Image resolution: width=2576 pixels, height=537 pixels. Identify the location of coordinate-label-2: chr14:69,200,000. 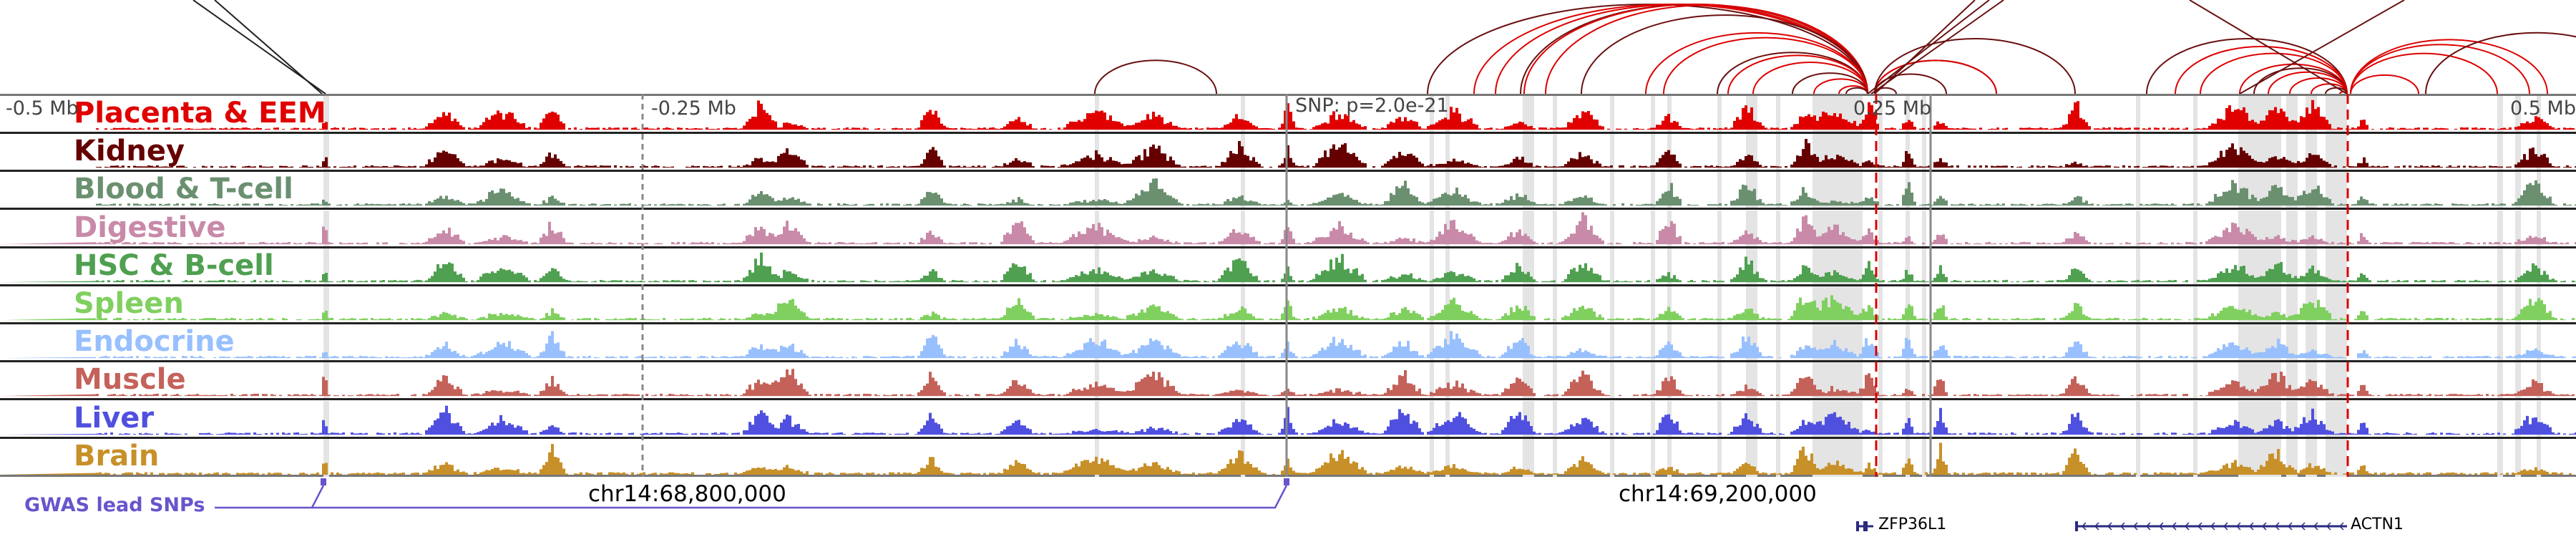
(1718, 494).